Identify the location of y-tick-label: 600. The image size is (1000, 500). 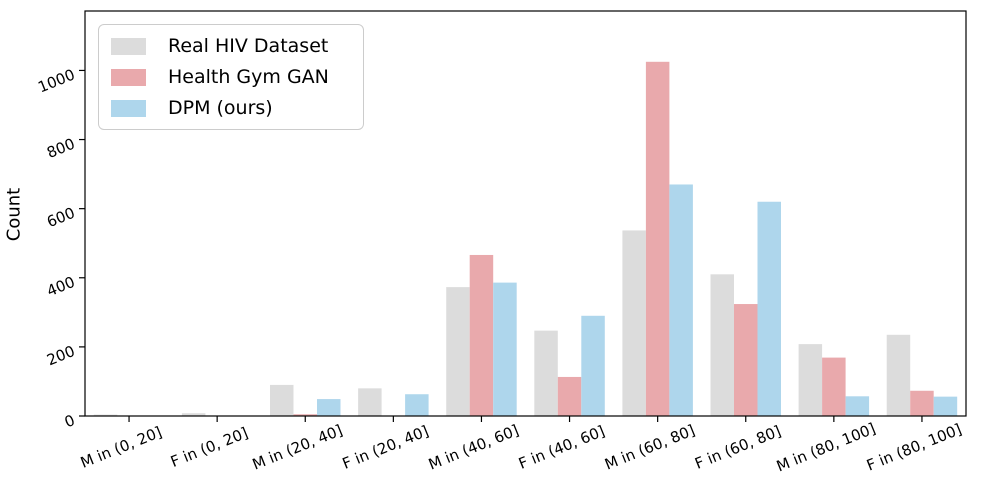
(60, 217).